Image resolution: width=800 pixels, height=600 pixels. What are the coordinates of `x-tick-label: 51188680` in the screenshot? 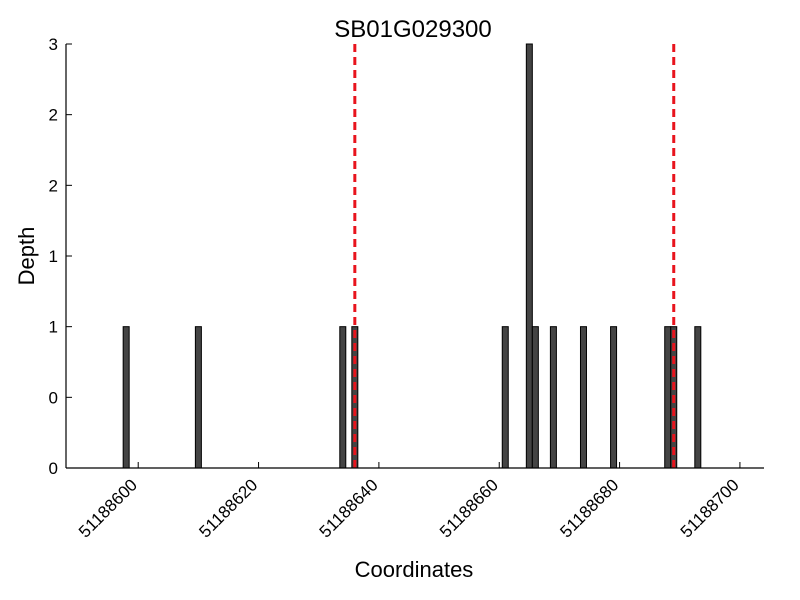 It's located at (589, 508).